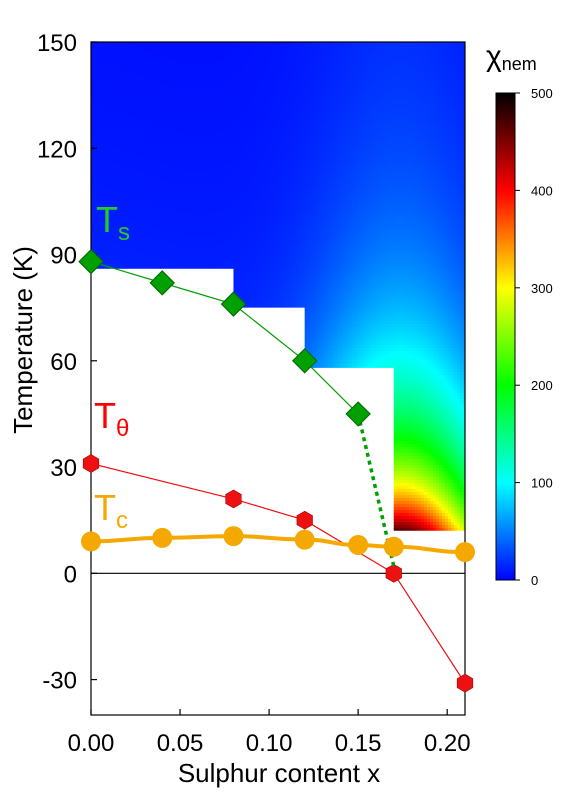 The height and width of the screenshot is (796, 581). Describe the element at coordinates (534, 580) in the screenshot. I see `colorbar-tick-label: 0` at that location.